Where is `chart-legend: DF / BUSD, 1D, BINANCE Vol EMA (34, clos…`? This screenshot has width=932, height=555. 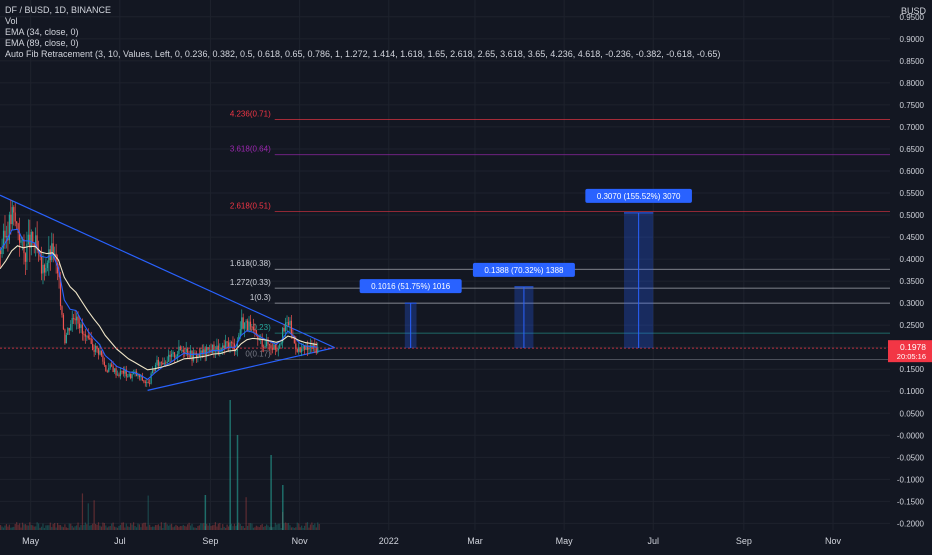 chart-legend: DF / BUSD, 1D, BINANCE Vol EMA (34, clos… is located at coordinates (362, 32).